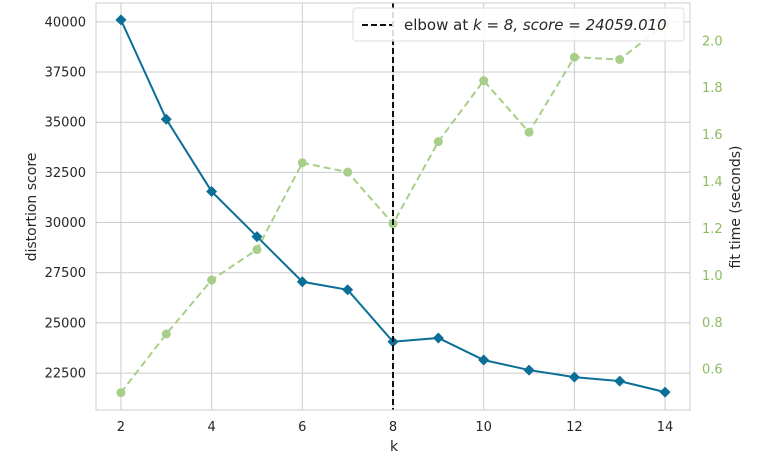 Image resolution: width=769 pixels, height=468 pixels. Describe the element at coordinates (712, 41) in the screenshot. I see `y2-tick-label: 2.0` at that location.